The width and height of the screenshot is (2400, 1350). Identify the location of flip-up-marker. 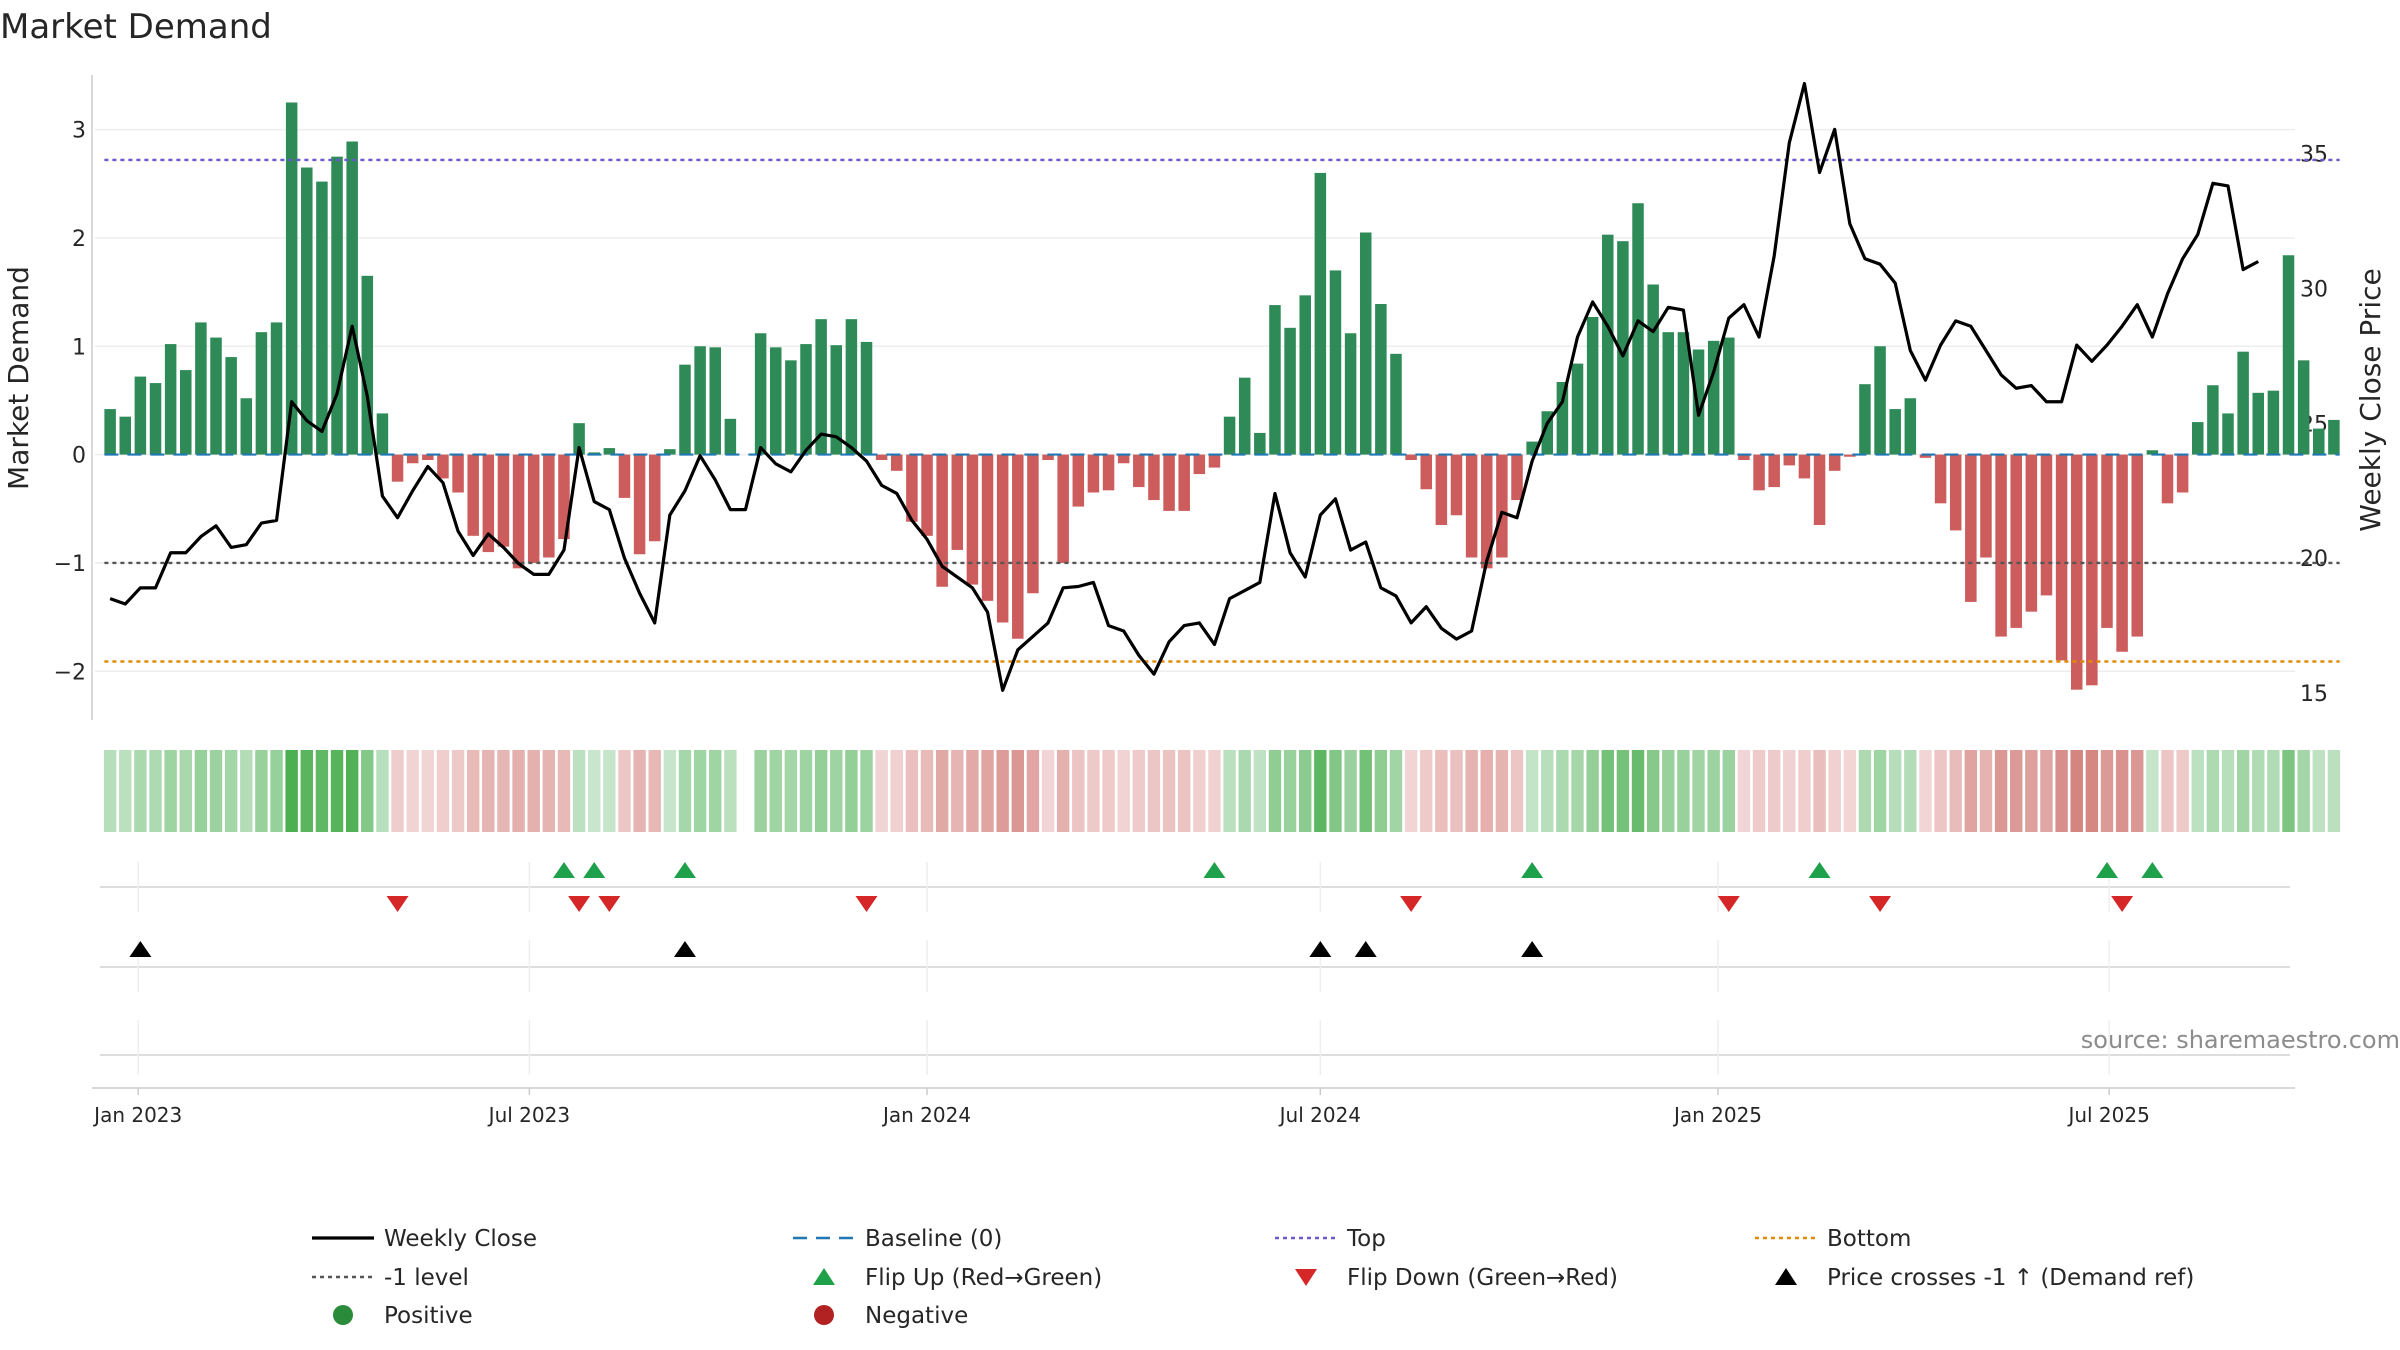
(2106, 870).